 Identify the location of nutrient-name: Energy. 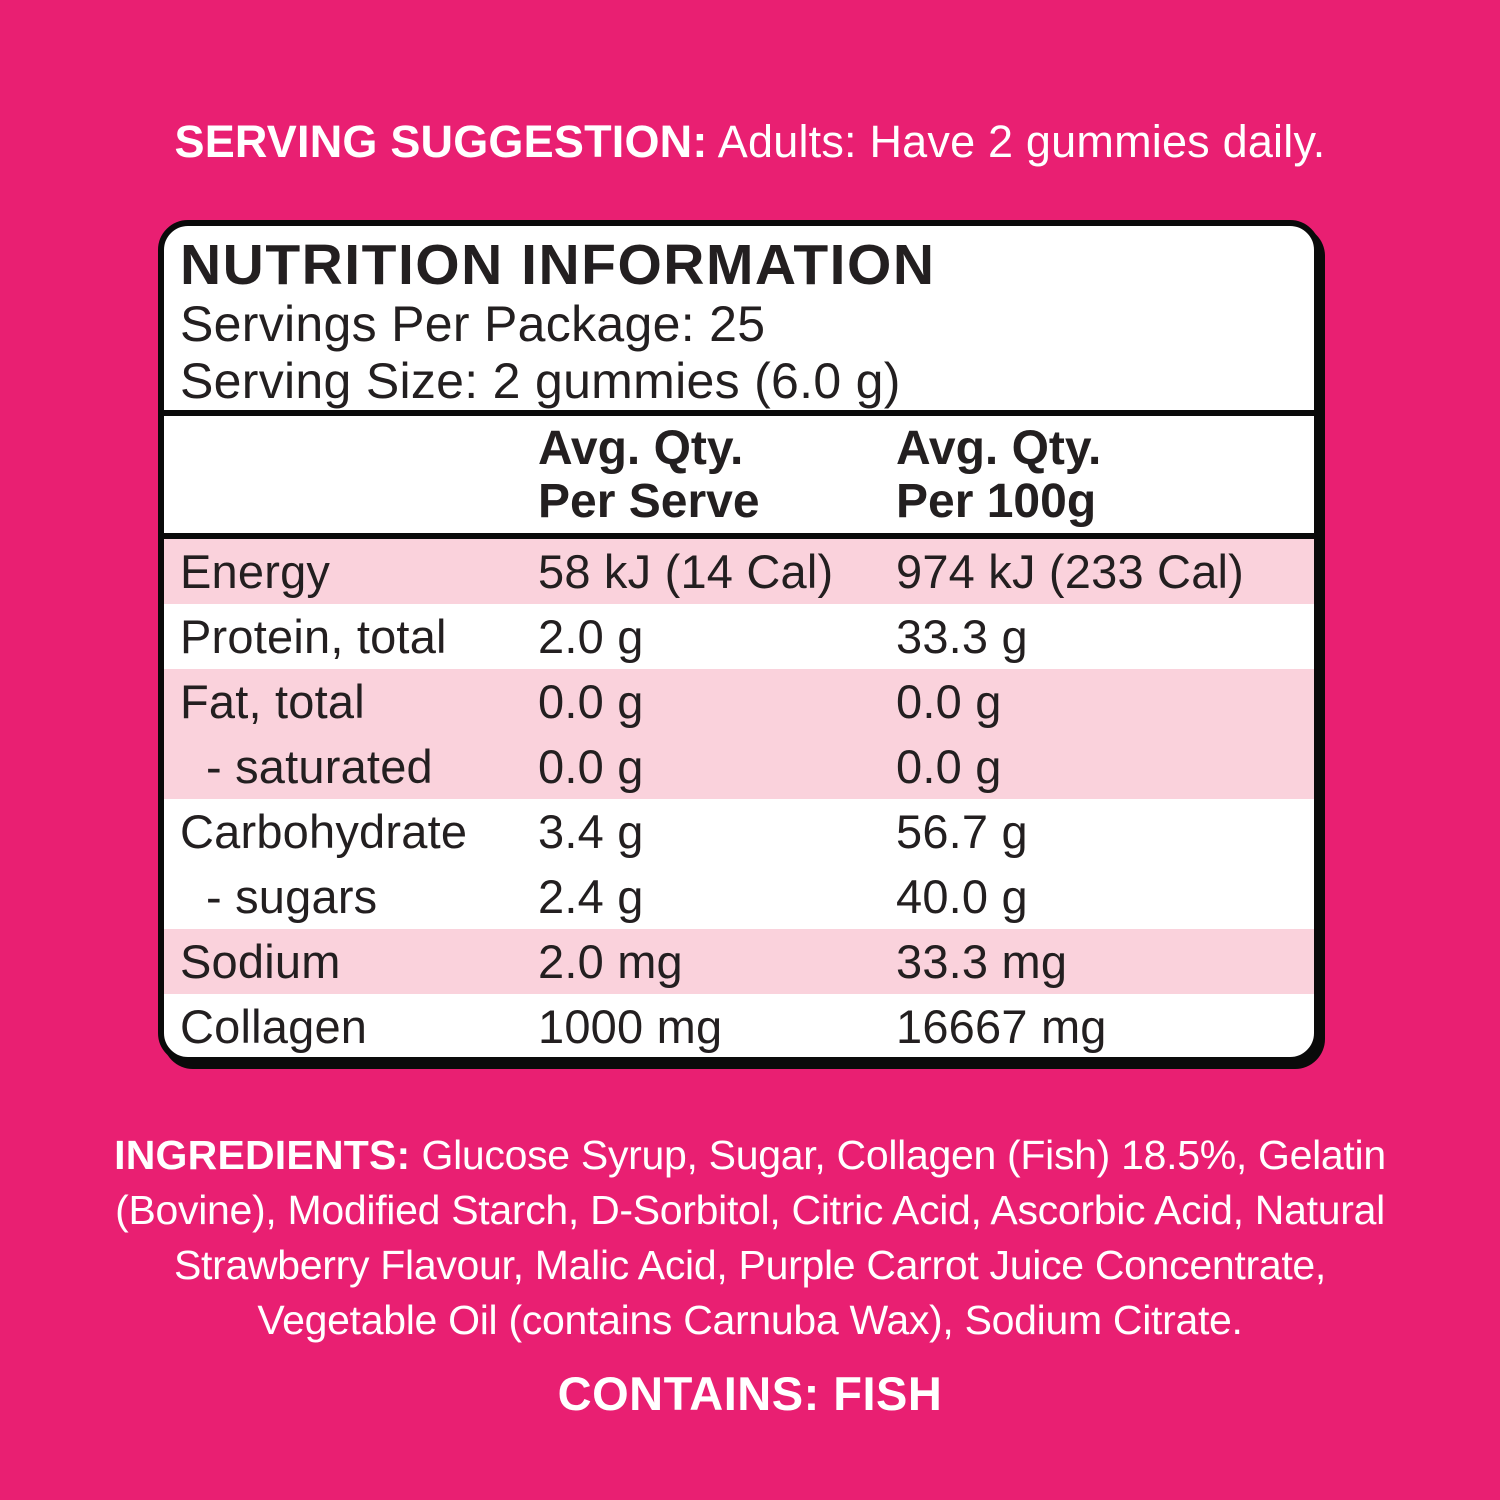
(255, 571).